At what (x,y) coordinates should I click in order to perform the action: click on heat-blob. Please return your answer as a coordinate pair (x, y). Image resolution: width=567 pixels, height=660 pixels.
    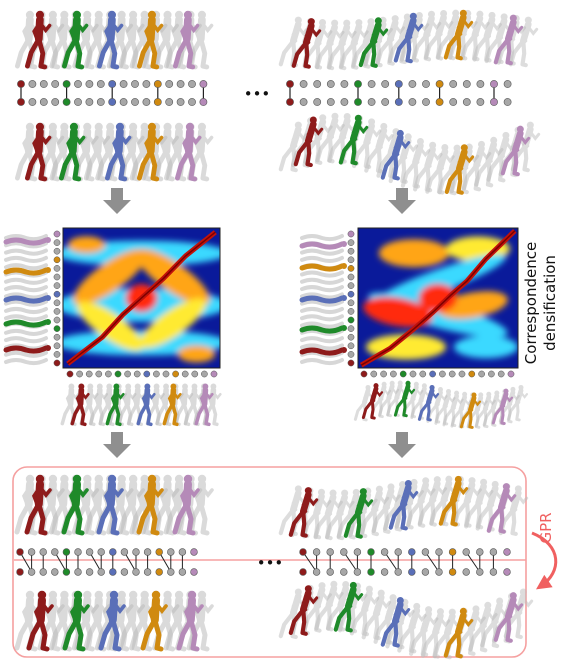
    Looking at the image, I should click on (398, 312).